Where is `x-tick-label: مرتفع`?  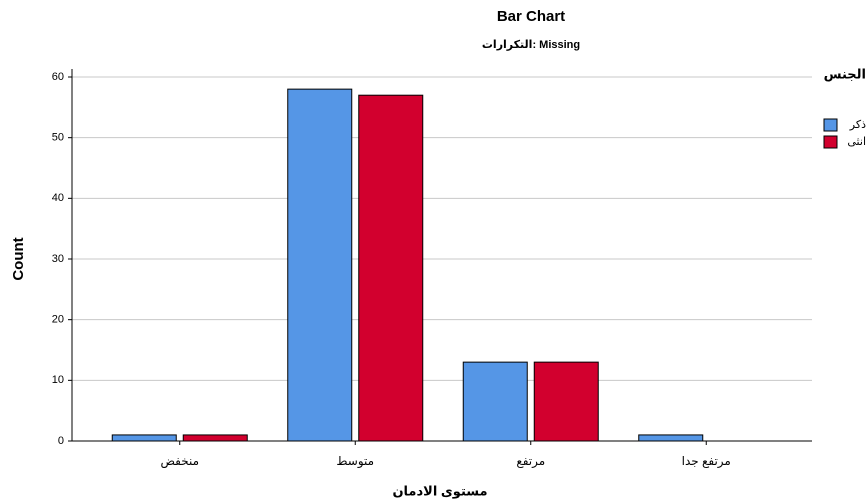 x-tick-label: مرتفع is located at coordinates (530, 461).